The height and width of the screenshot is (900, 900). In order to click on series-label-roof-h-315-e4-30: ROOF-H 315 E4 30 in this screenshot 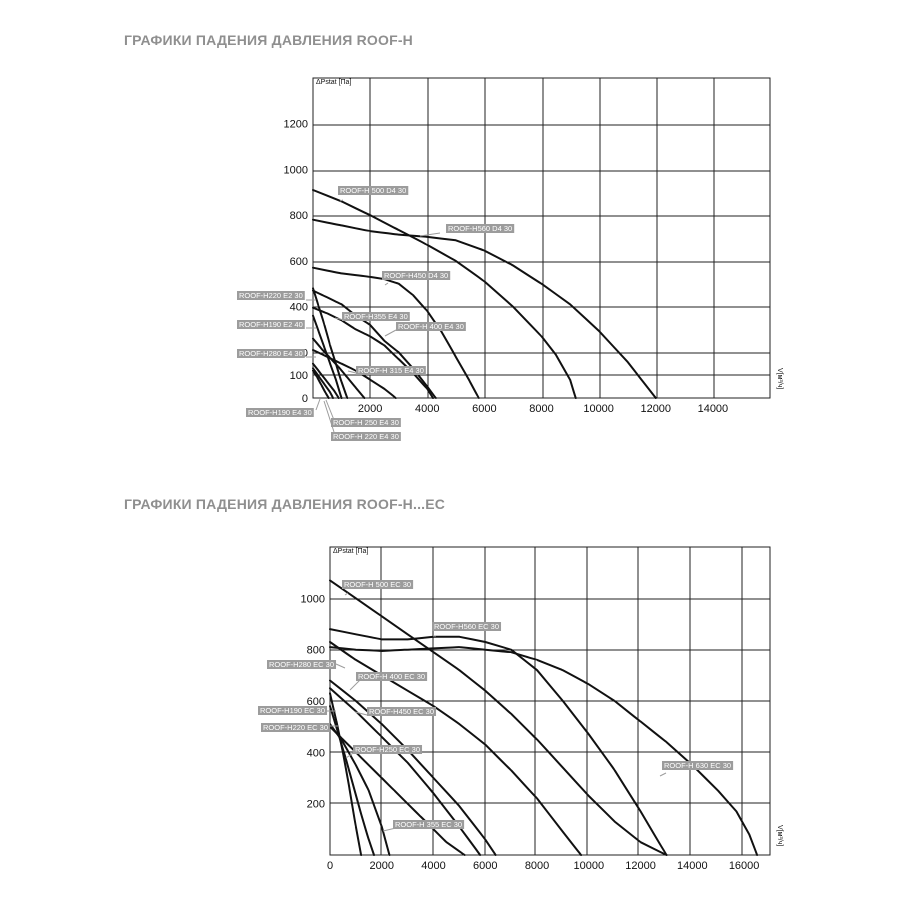, I will do `click(386, 370)`.